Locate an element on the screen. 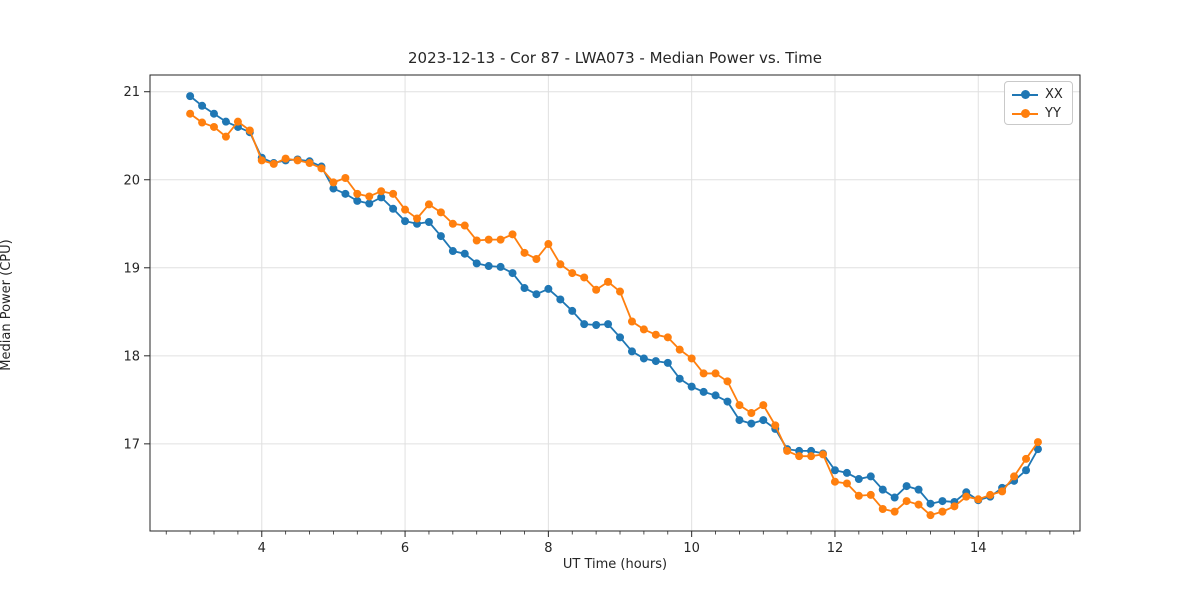 The width and height of the screenshot is (1200, 600). y-axis-label: Median Power (CPU) is located at coordinates (7, 305).